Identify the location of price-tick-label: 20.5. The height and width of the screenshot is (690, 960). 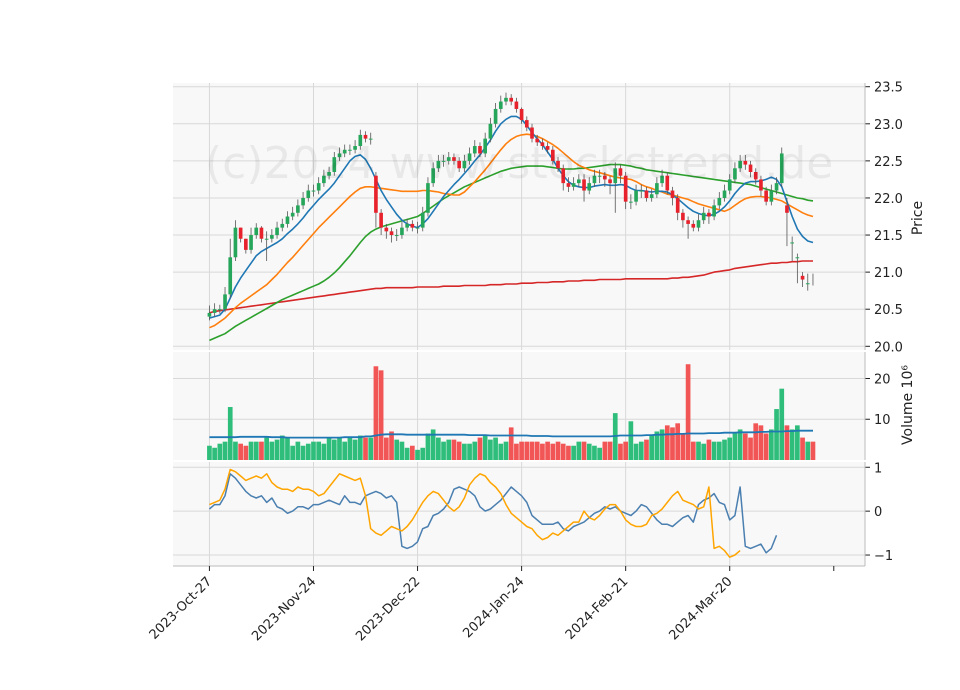
(888, 310).